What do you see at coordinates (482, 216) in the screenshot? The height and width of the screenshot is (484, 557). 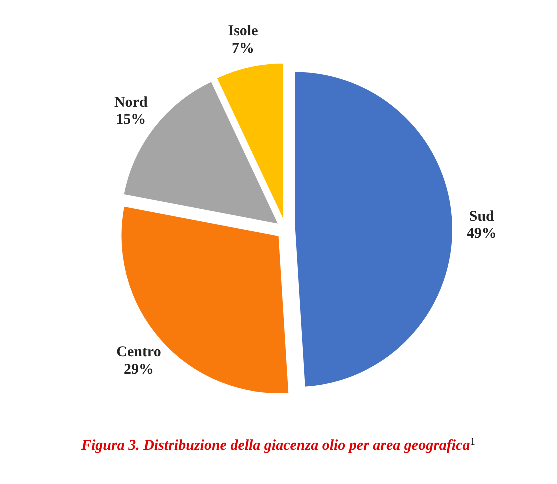 I see `slice-label: Sud` at bounding box center [482, 216].